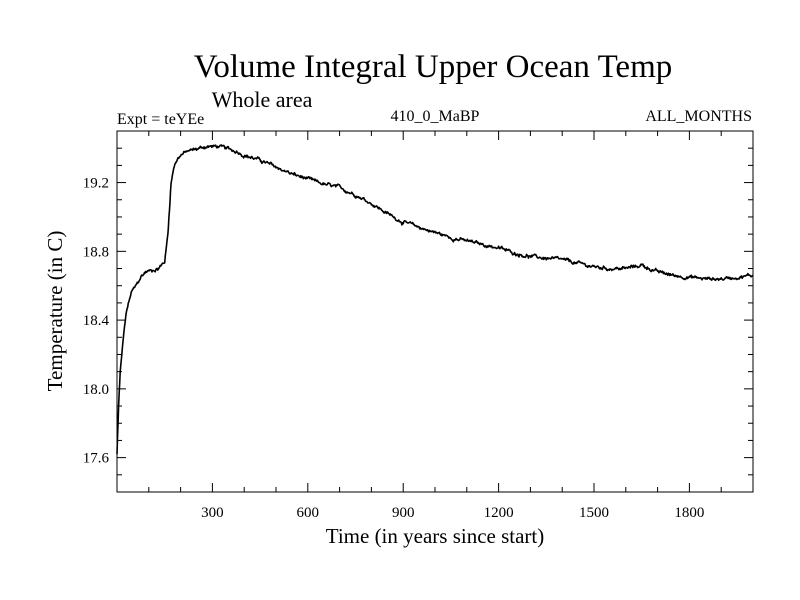 The width and height of the screenshot is (800, 600). Describe the element at coordinates (698, 116) in the screenshot. I see `months-label: ALL_MONTHS` at that location.